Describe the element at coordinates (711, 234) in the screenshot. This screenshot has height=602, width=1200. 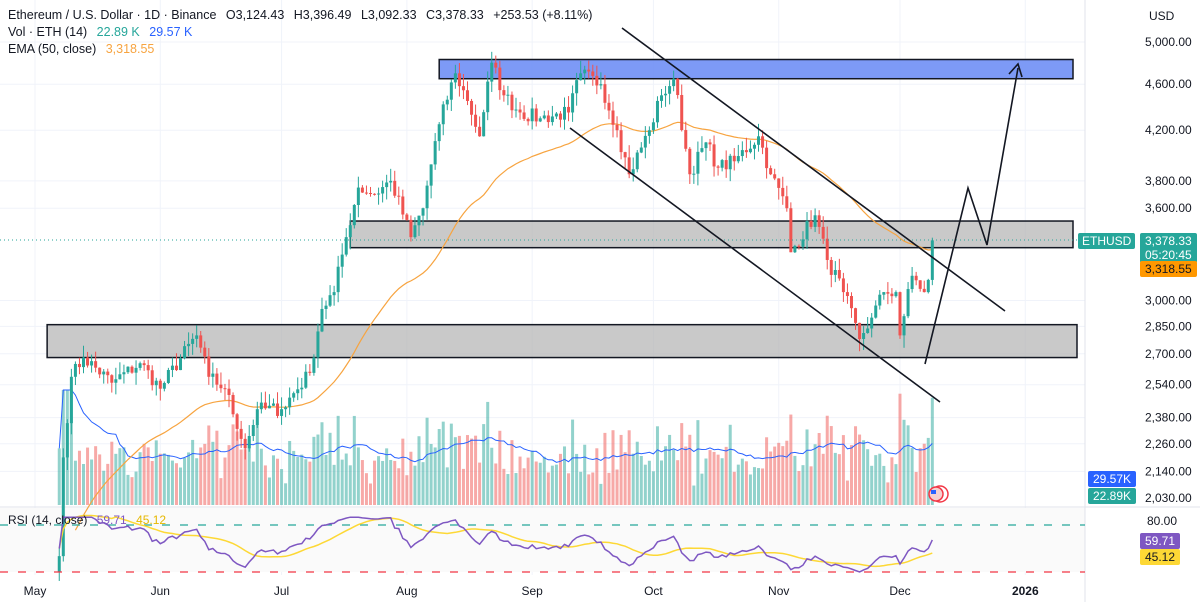
I see `zone-mid-zone` at that location.